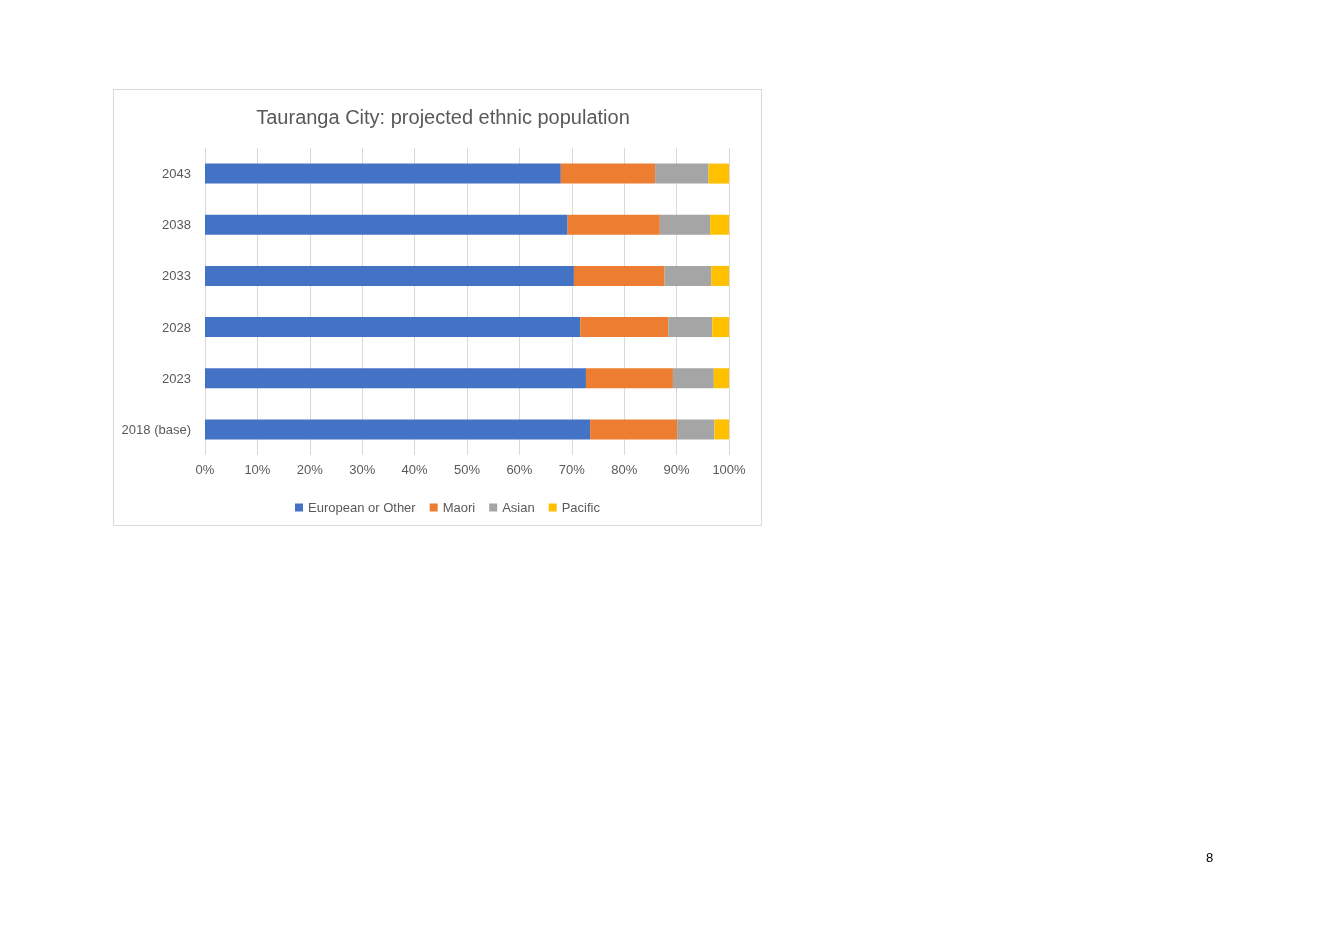  What do you see at coordinates (176, 174) in the screenshot?
I see `y-tick-label: 2043` at bounding box center [176, 174].